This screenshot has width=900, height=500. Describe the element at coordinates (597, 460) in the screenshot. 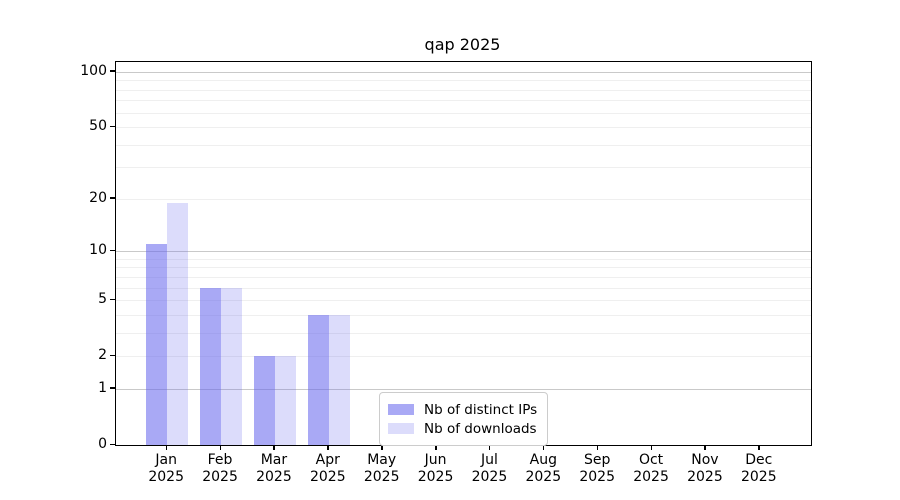

I see `x-tick-month: Sep` at that location.